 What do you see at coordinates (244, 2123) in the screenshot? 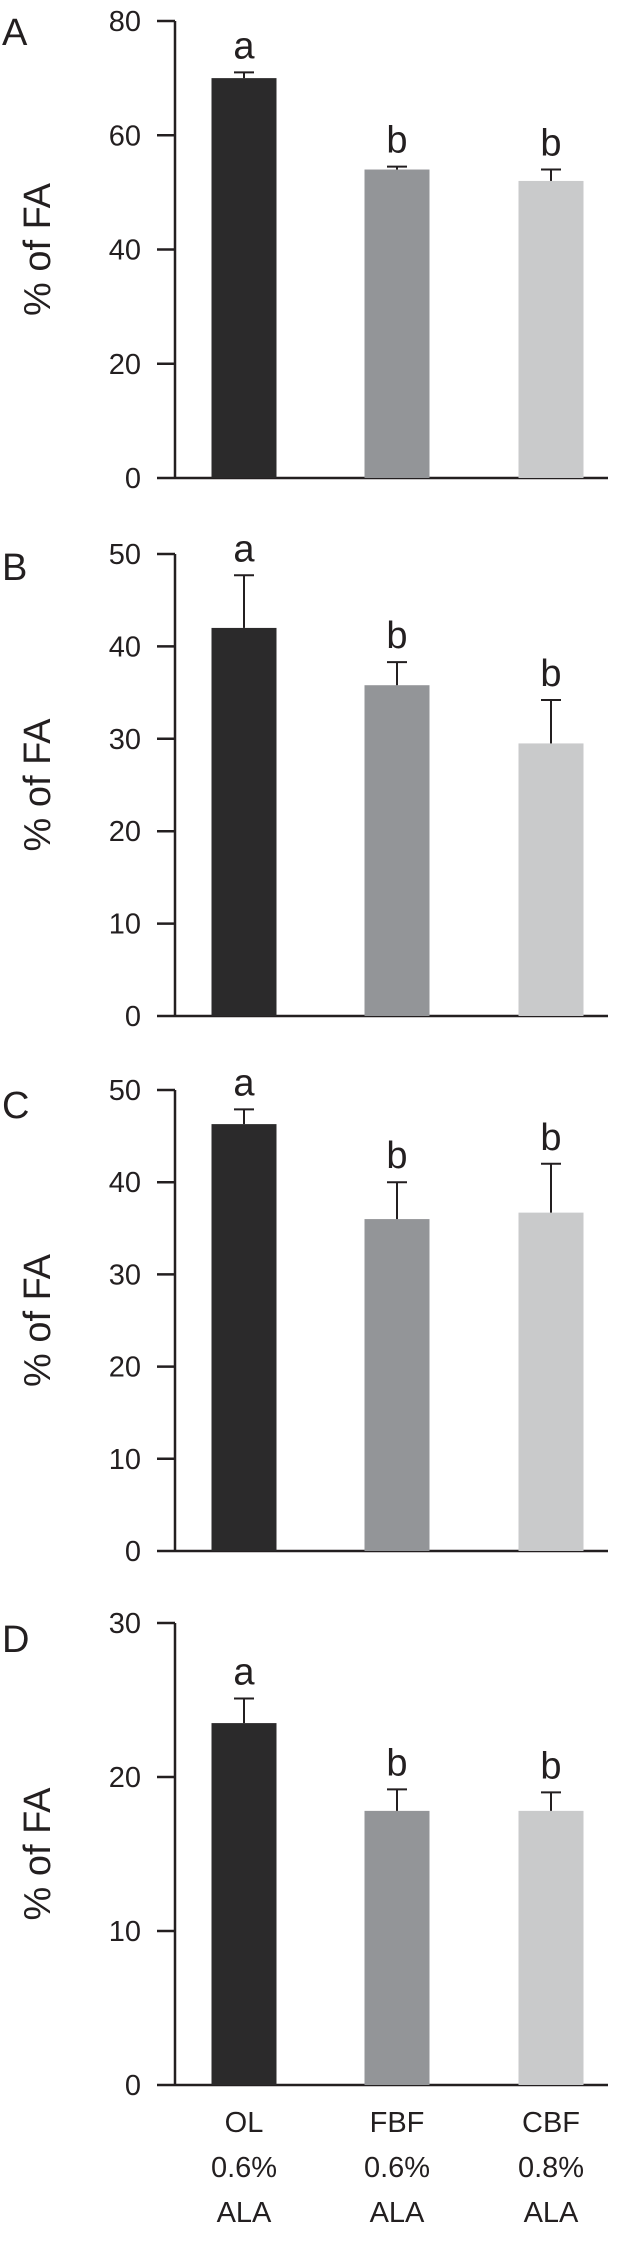
I see `x-category-label: OL` at bounding box center [244, 2123].